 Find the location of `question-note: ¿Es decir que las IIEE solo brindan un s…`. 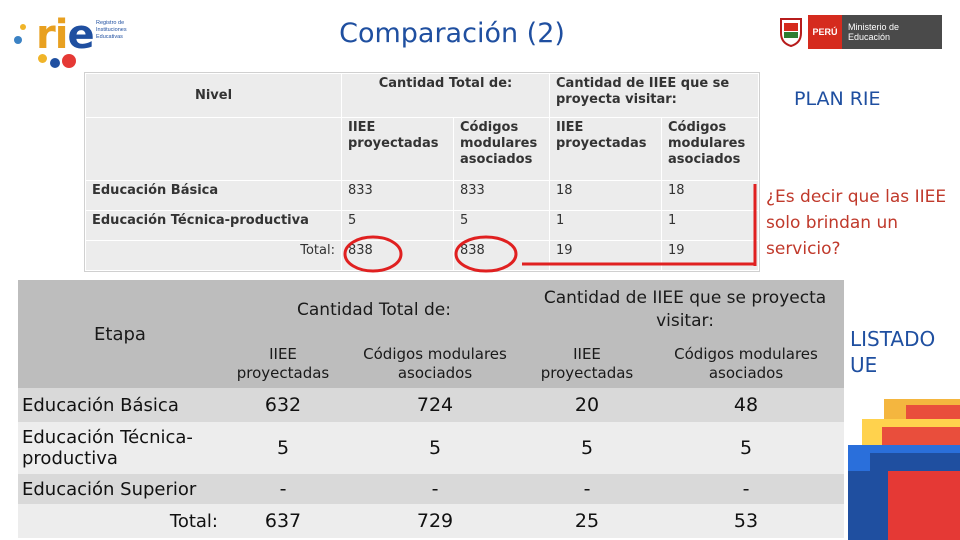

question-note: ¿Es decir que las IIEE solo brindan un s… is located at coordinates (856, 223).